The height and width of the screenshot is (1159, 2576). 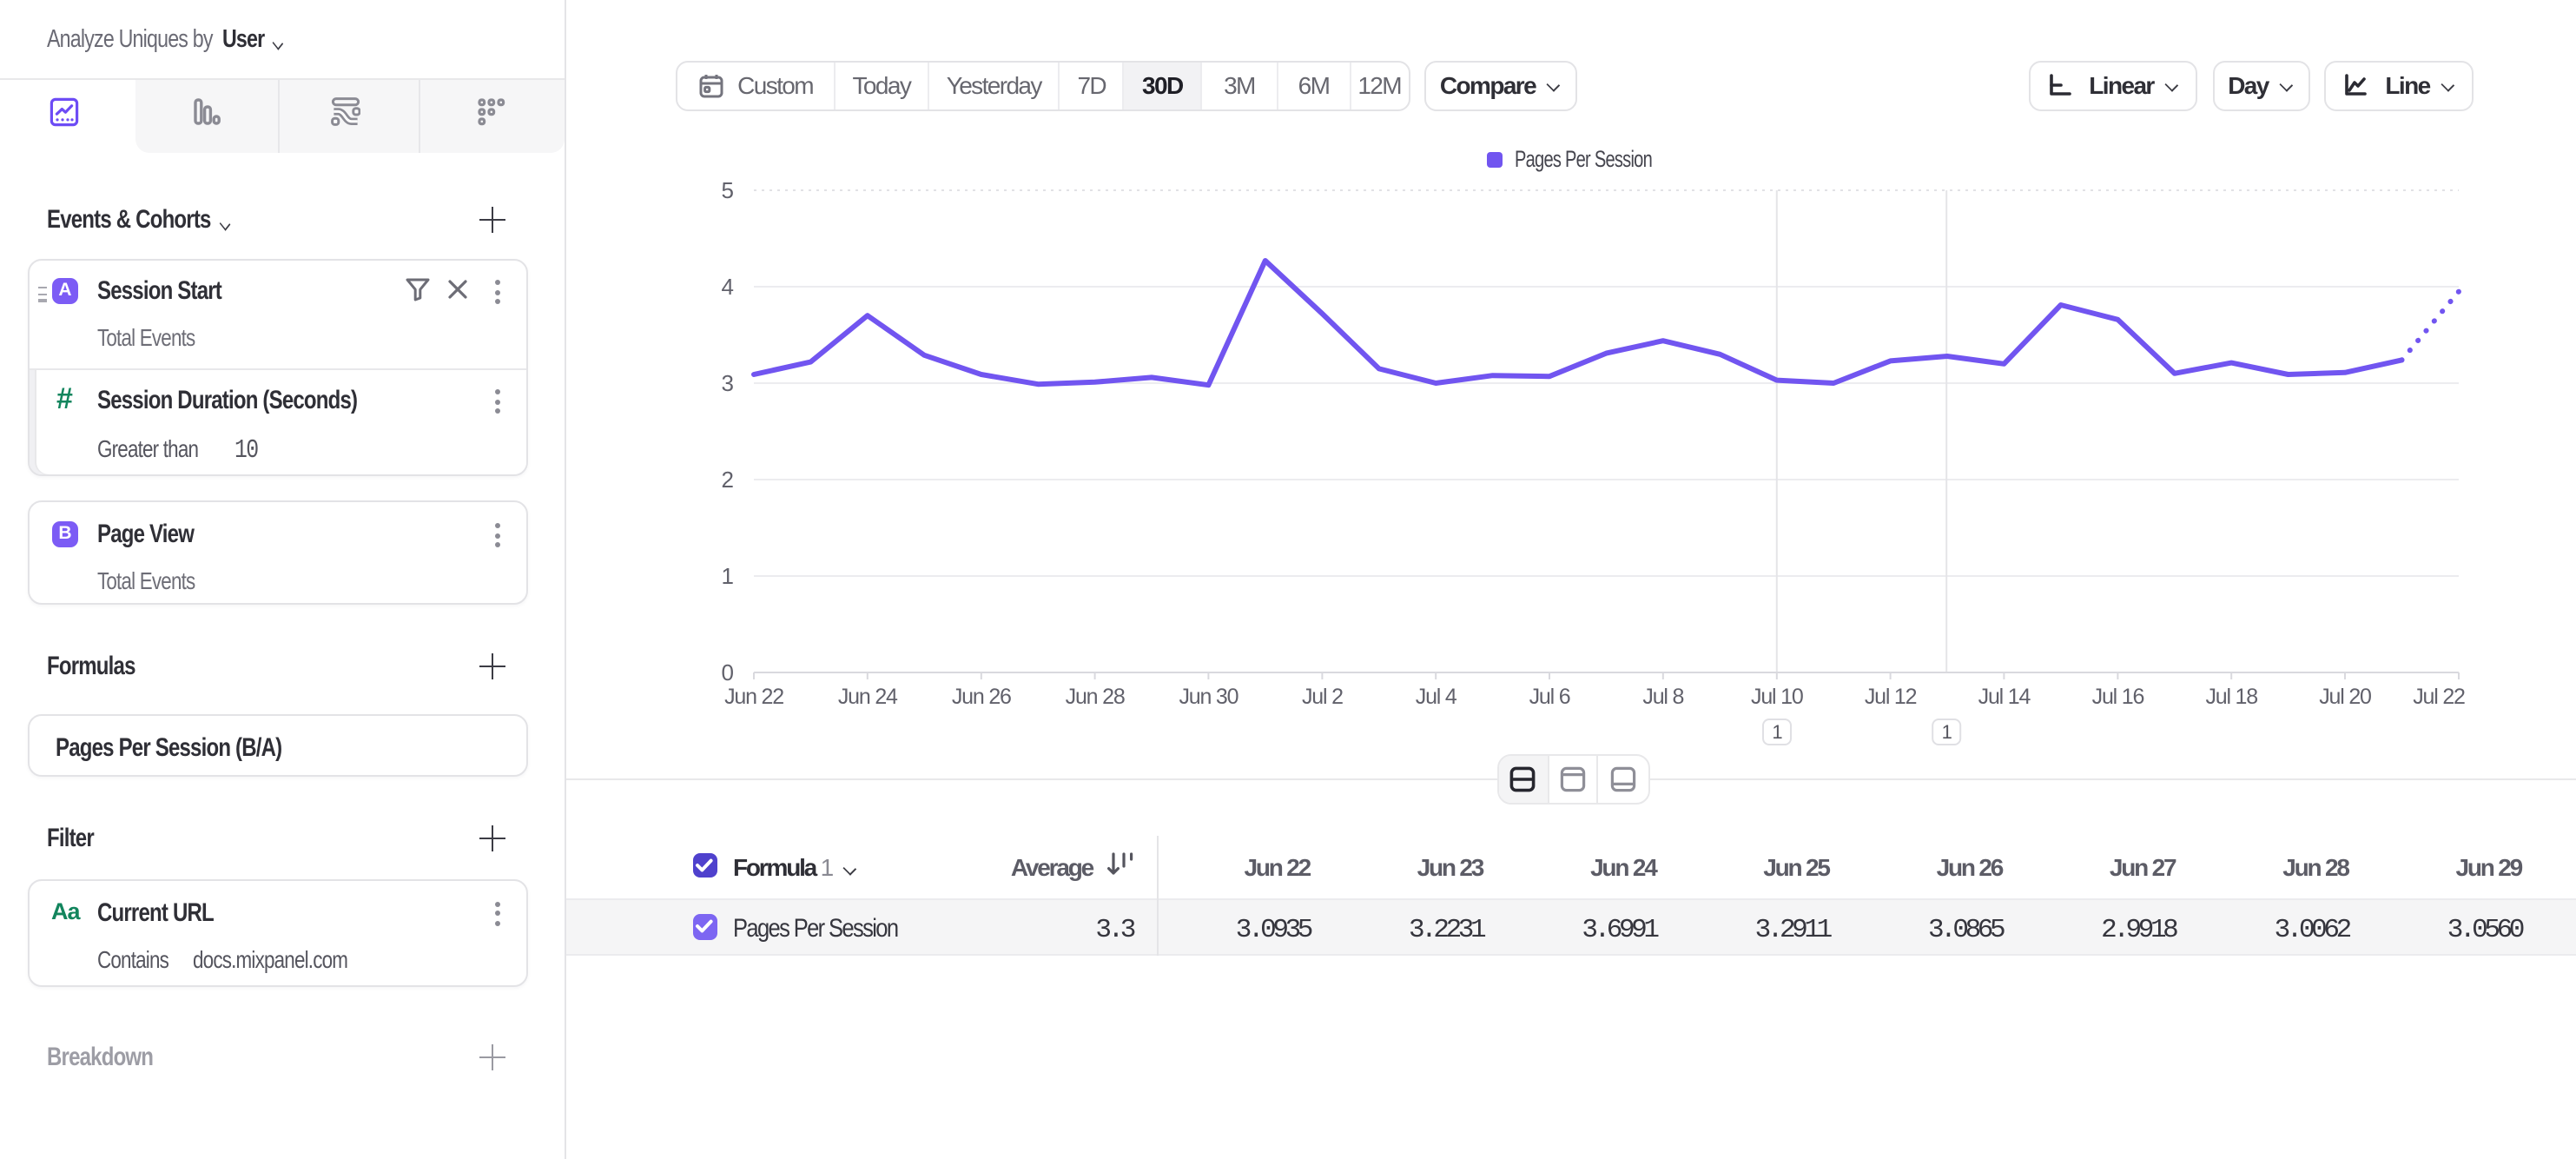 What do you see at coordinates (867, 697) in the screenshot?
I see `svg-text: Jun 24` at bounding box center [867, 697].